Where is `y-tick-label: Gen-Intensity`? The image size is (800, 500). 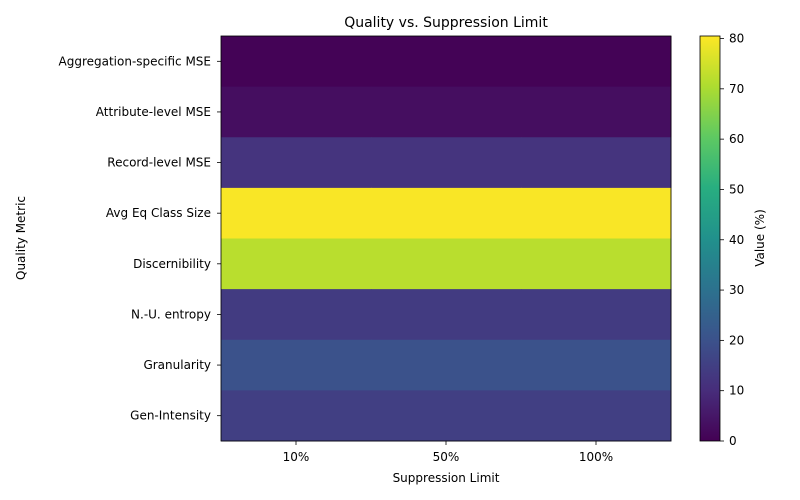 y-tick-label: Gen-Intensity is located at coordinates (170, 416).